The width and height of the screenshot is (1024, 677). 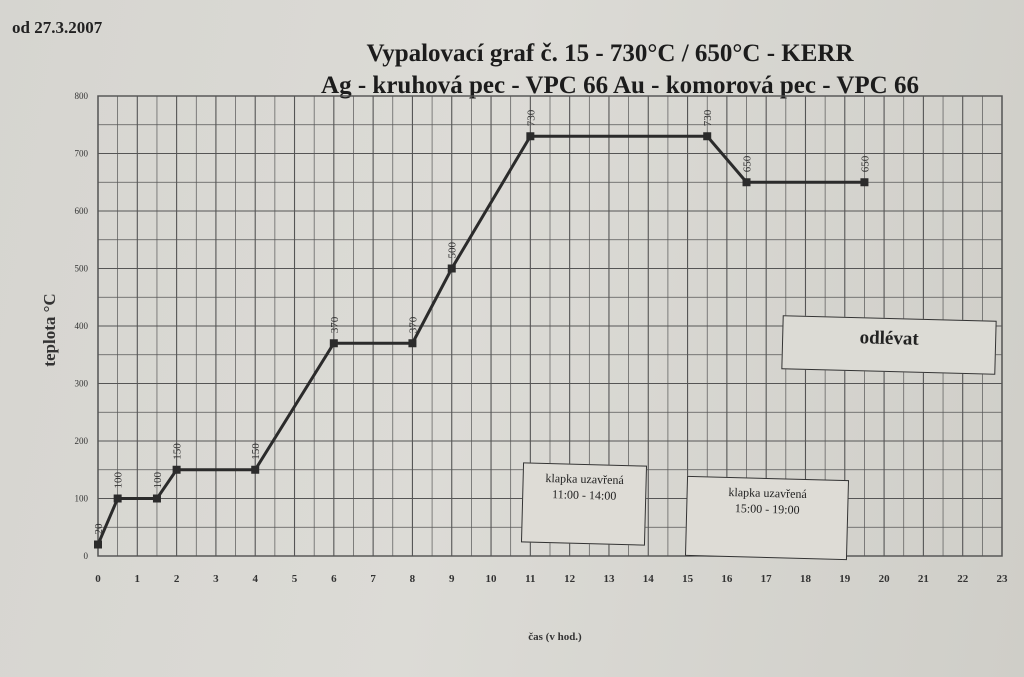 I want to click on x-tick-label: 8, so click(x=413, y=579).